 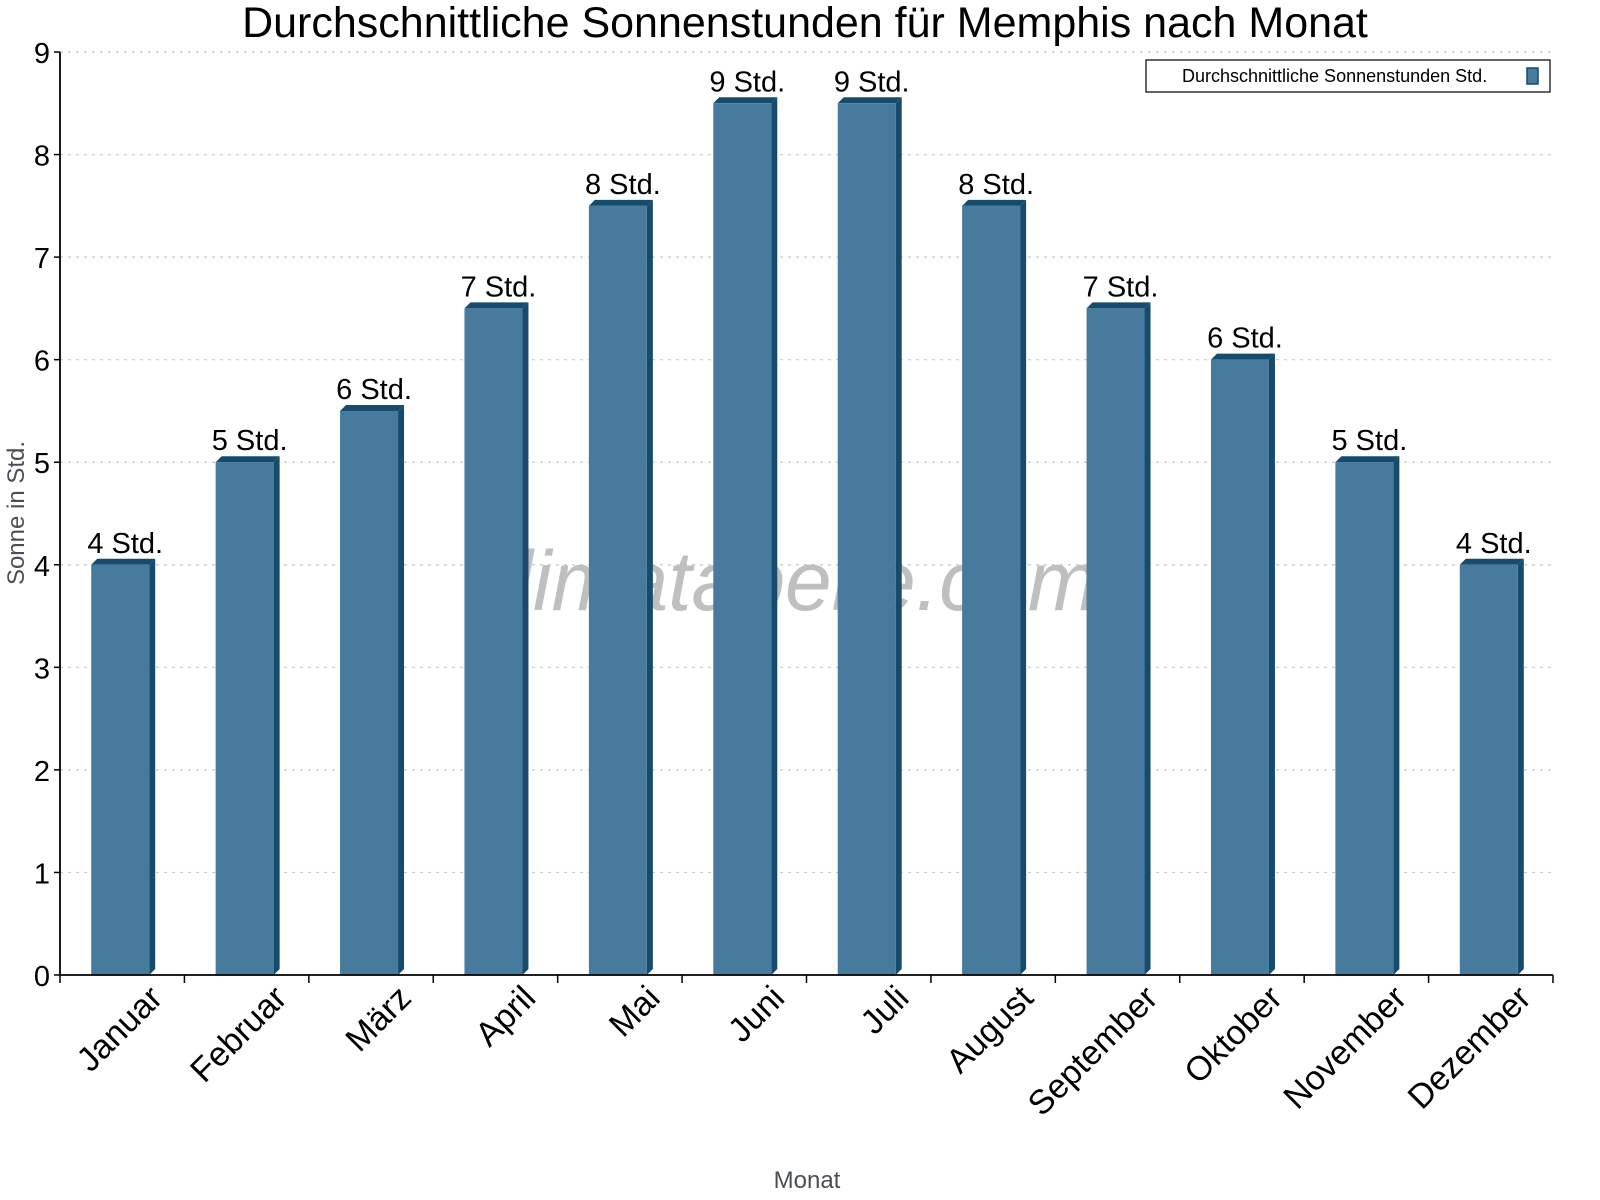 I want to click on y-tick-label: 6, so click(x=42, y=362).